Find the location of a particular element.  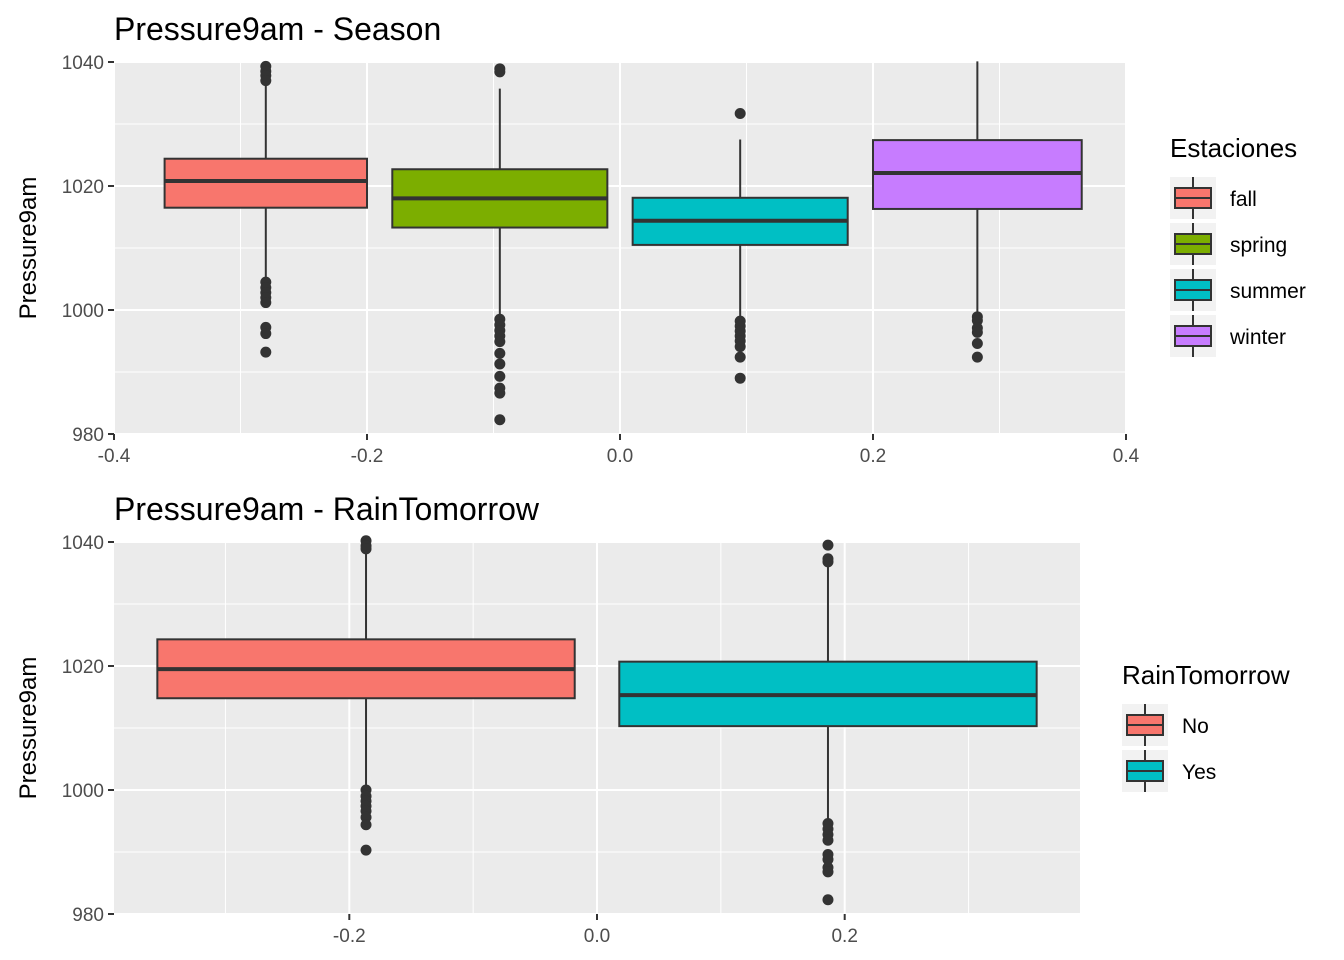

legend-label: Yes is located at coordinates (1199, 772).